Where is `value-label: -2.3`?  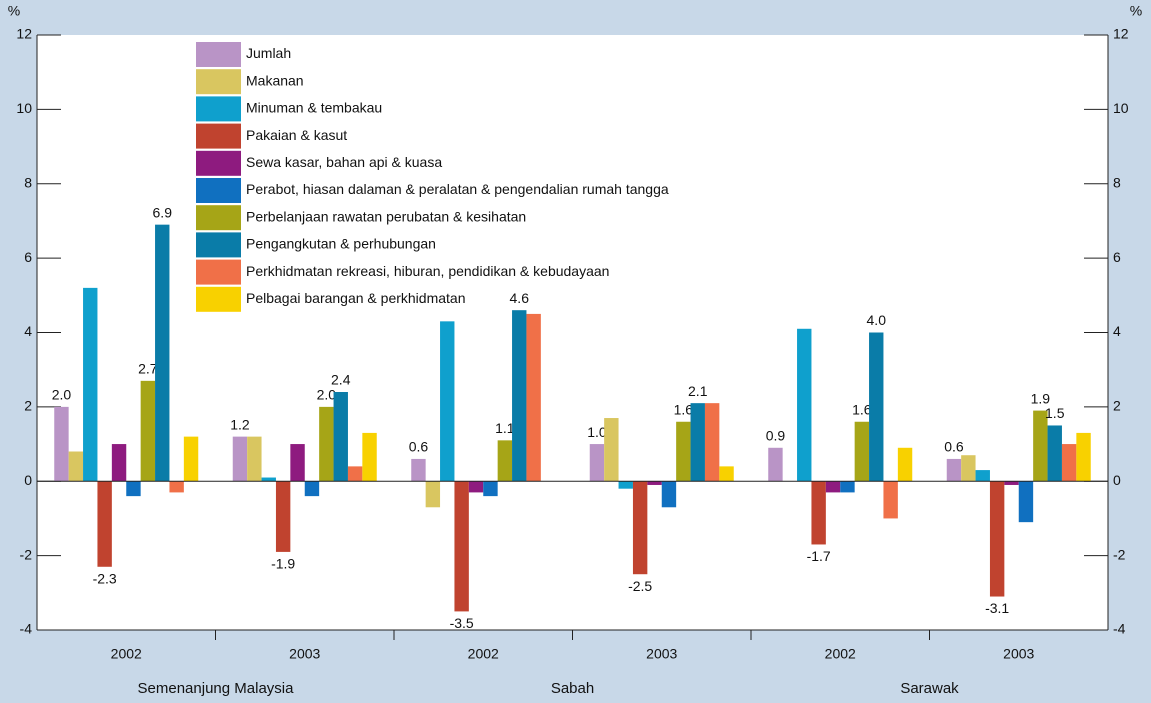
value-label: -2.3 is located at coordinates (105, 578).